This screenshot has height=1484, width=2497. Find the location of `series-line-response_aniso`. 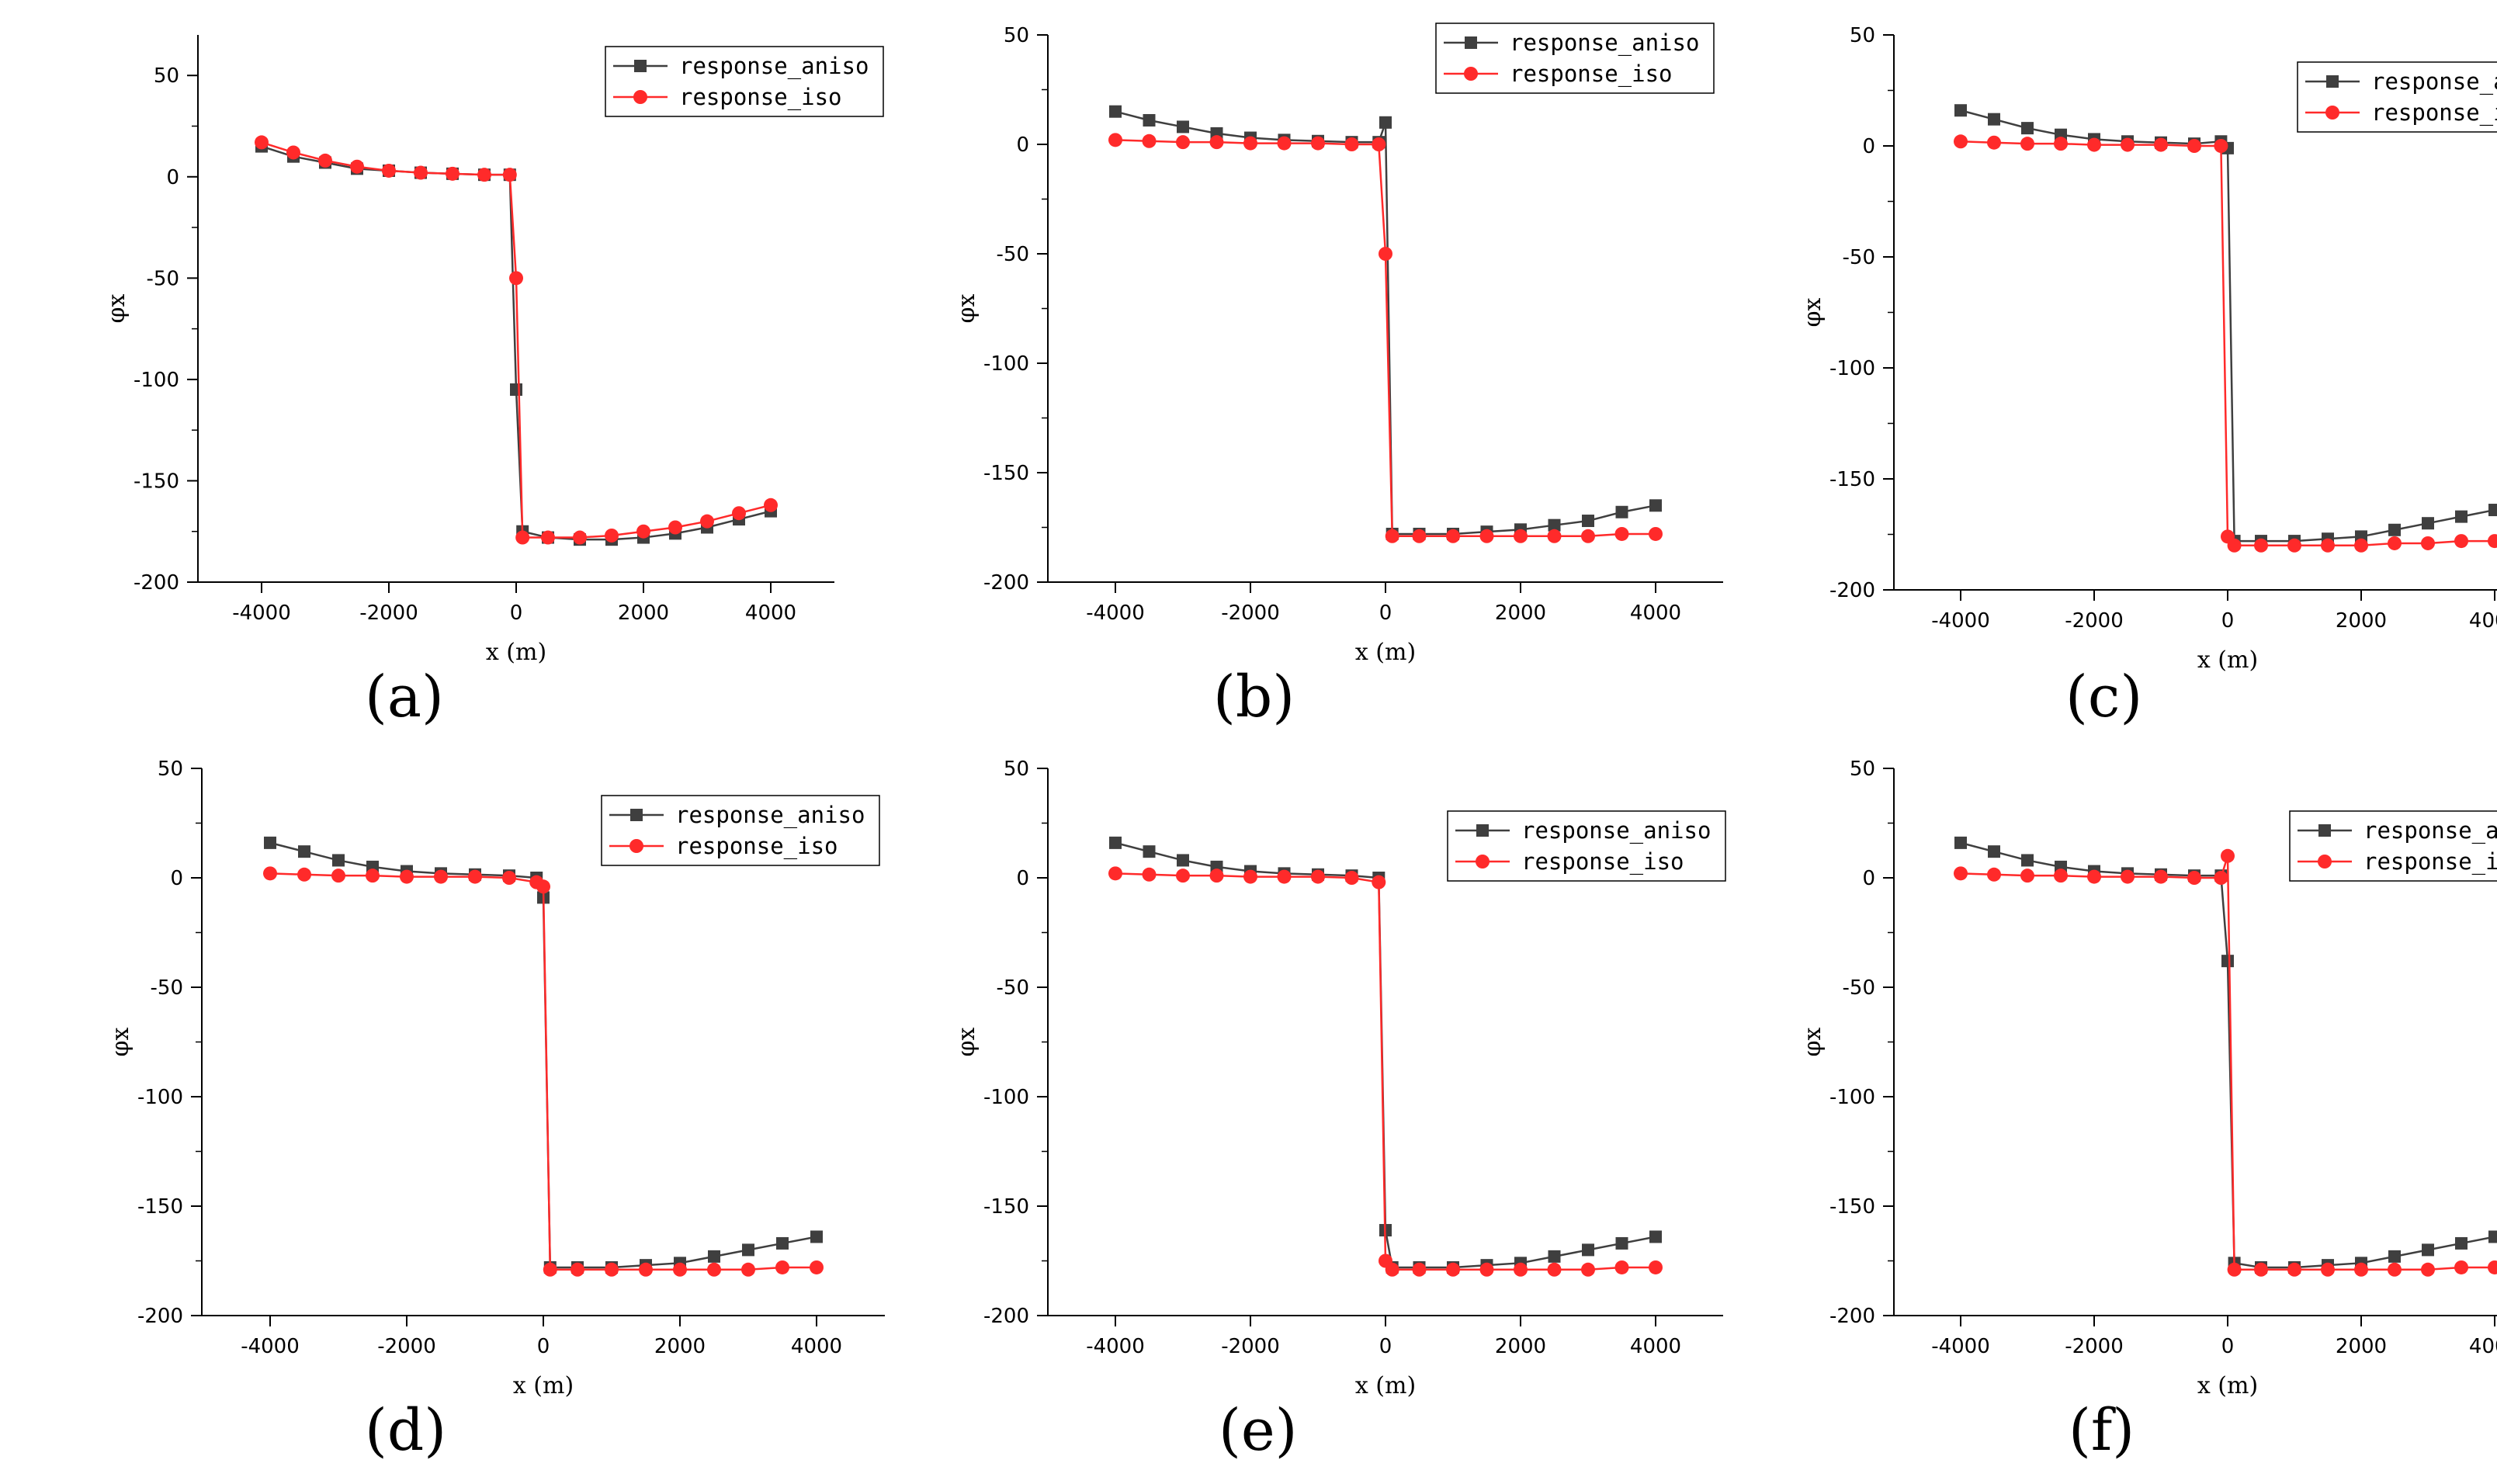

series-line-response_aniso is located at coordinates (1385, 323).